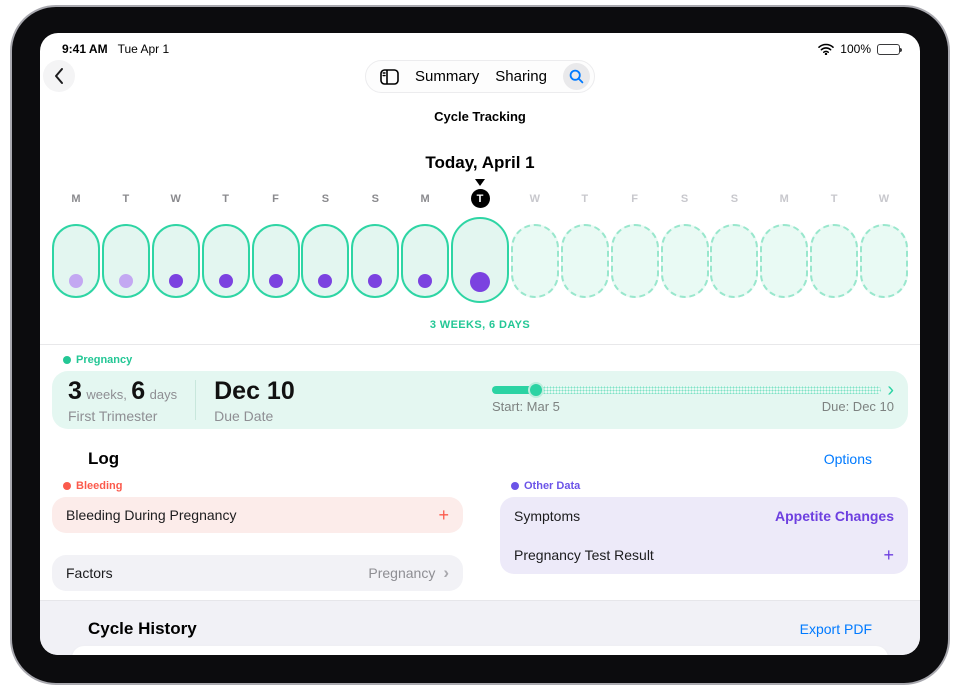 This screenshot has height=690, width=960. I want to click on symptoms-value: Appetite Changes, so click(834, 516).